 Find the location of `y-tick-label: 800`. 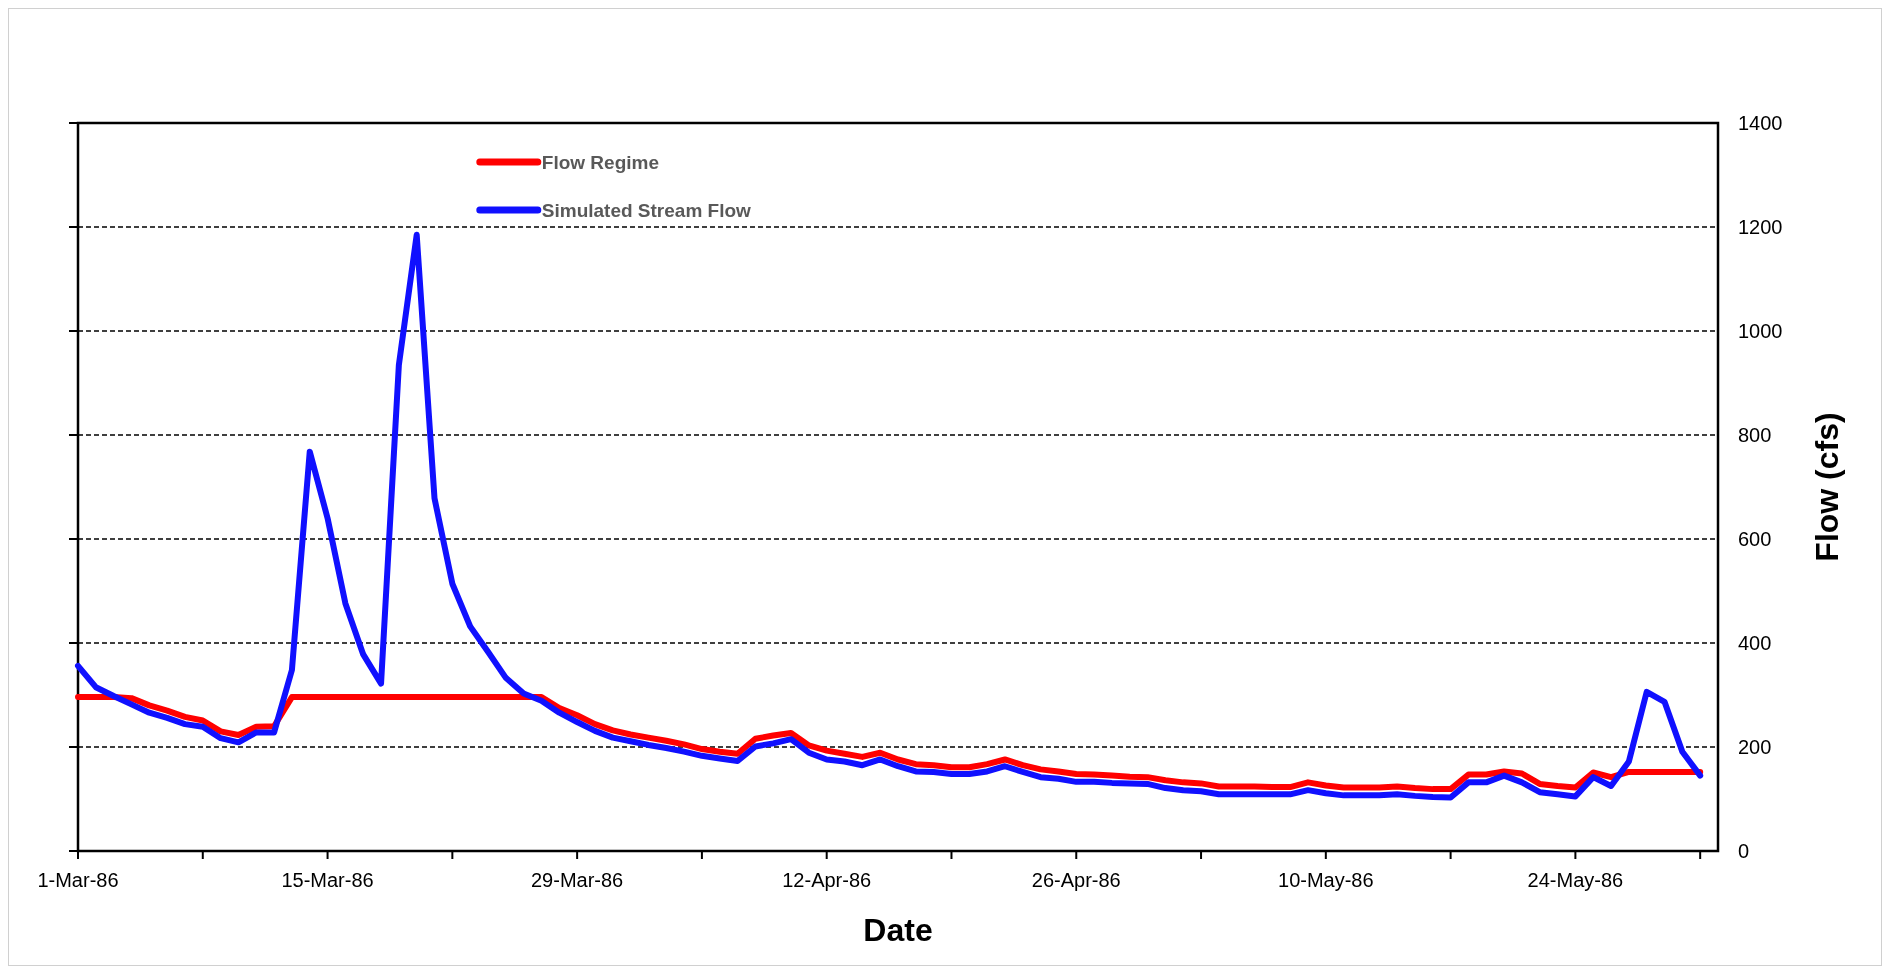

y-tick-label: 800 is located at coordinates (1755, 435).